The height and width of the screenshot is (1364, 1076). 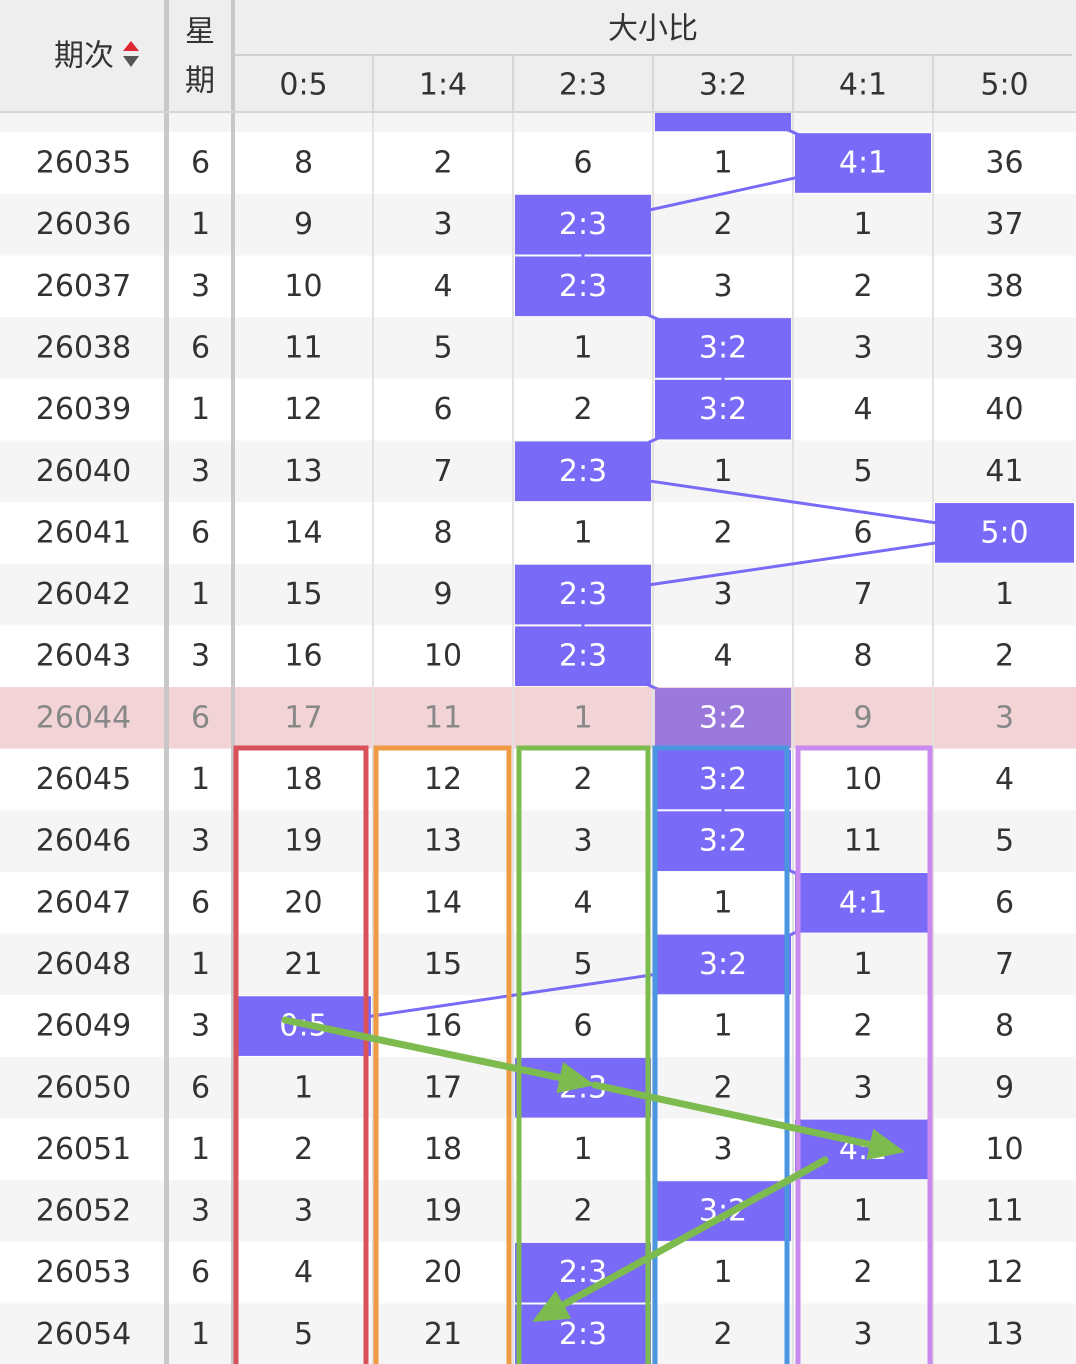 I want to click on cell-value: 8, so click(x=1004, y=1026).